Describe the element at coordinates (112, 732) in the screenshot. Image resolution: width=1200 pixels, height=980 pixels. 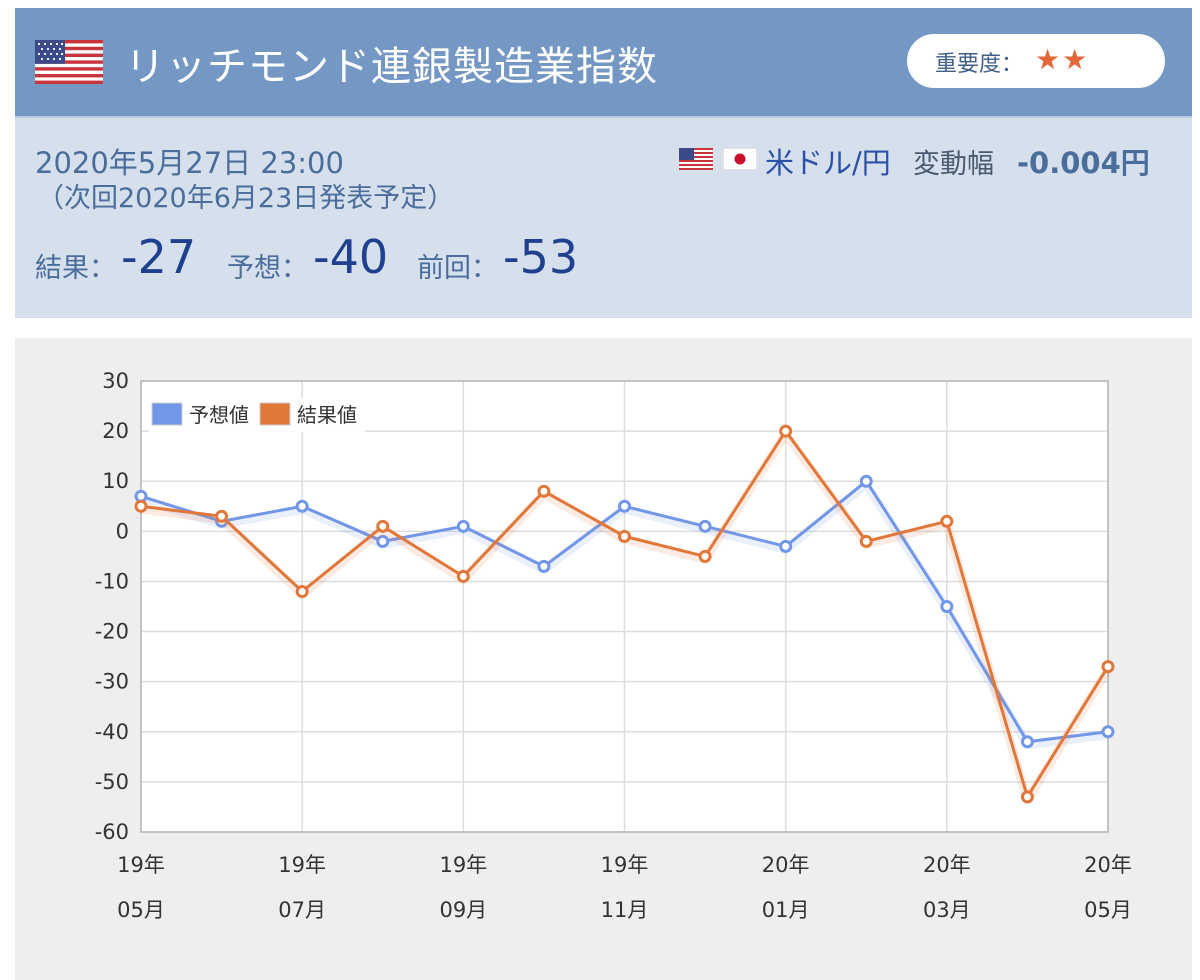
I see `y-tick-label: -40` at that location.